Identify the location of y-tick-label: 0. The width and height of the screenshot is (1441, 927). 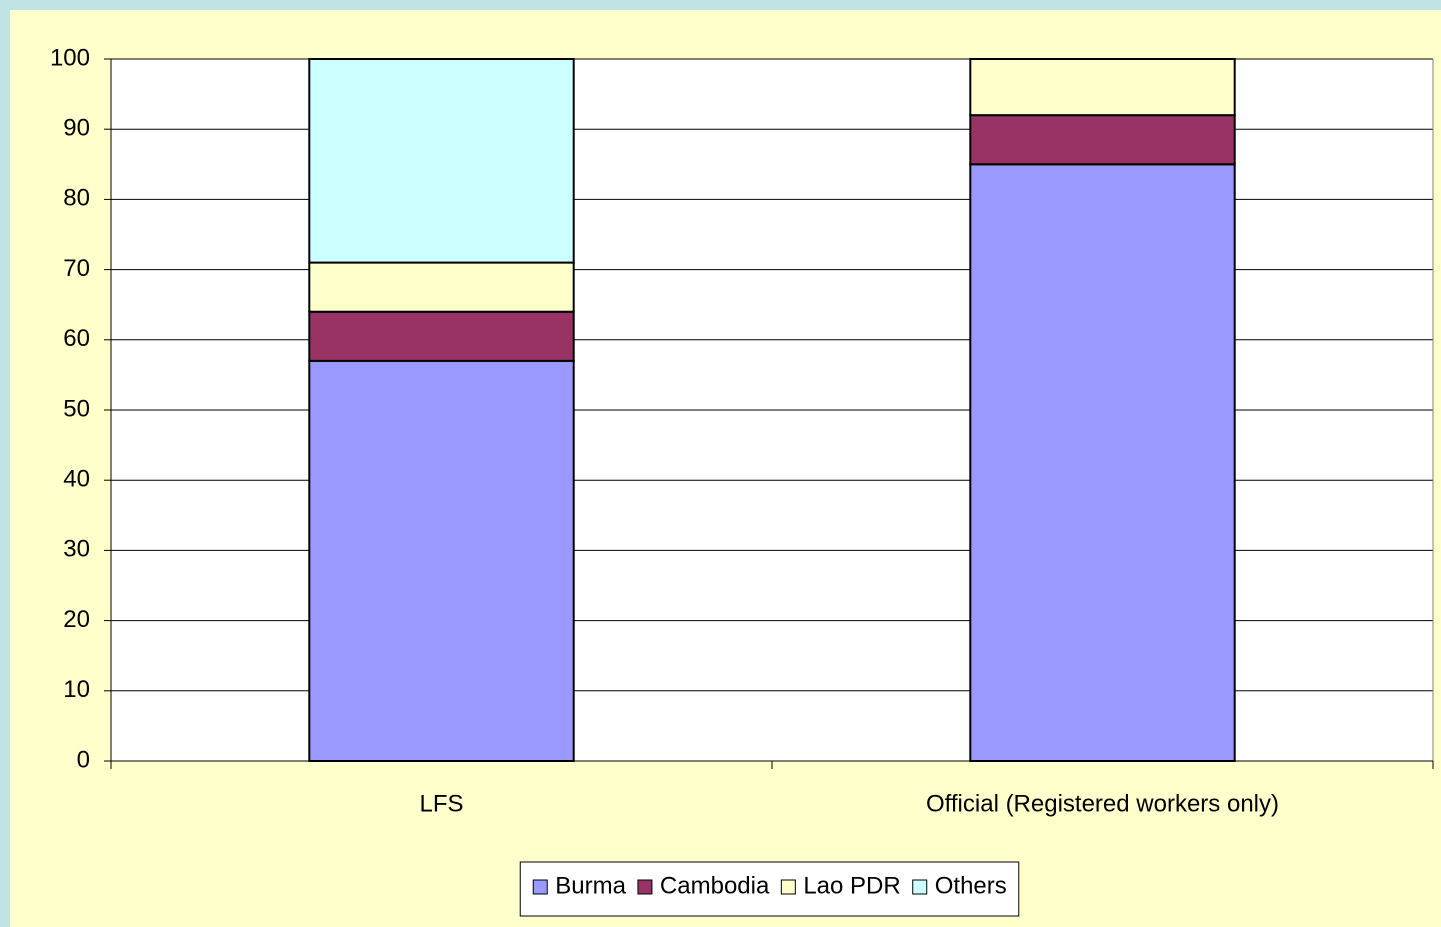
(83, 759).